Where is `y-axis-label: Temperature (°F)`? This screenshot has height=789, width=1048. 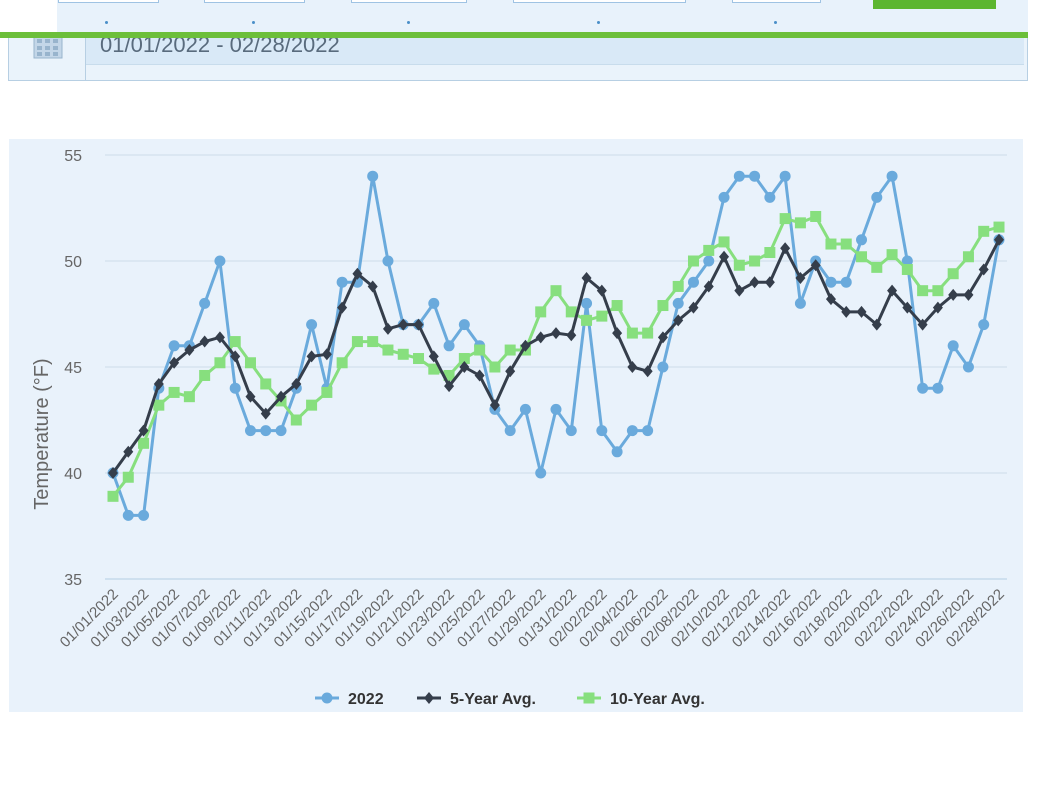
y-axis-label: Temperature (°F) is located at coordinates (42, 433).